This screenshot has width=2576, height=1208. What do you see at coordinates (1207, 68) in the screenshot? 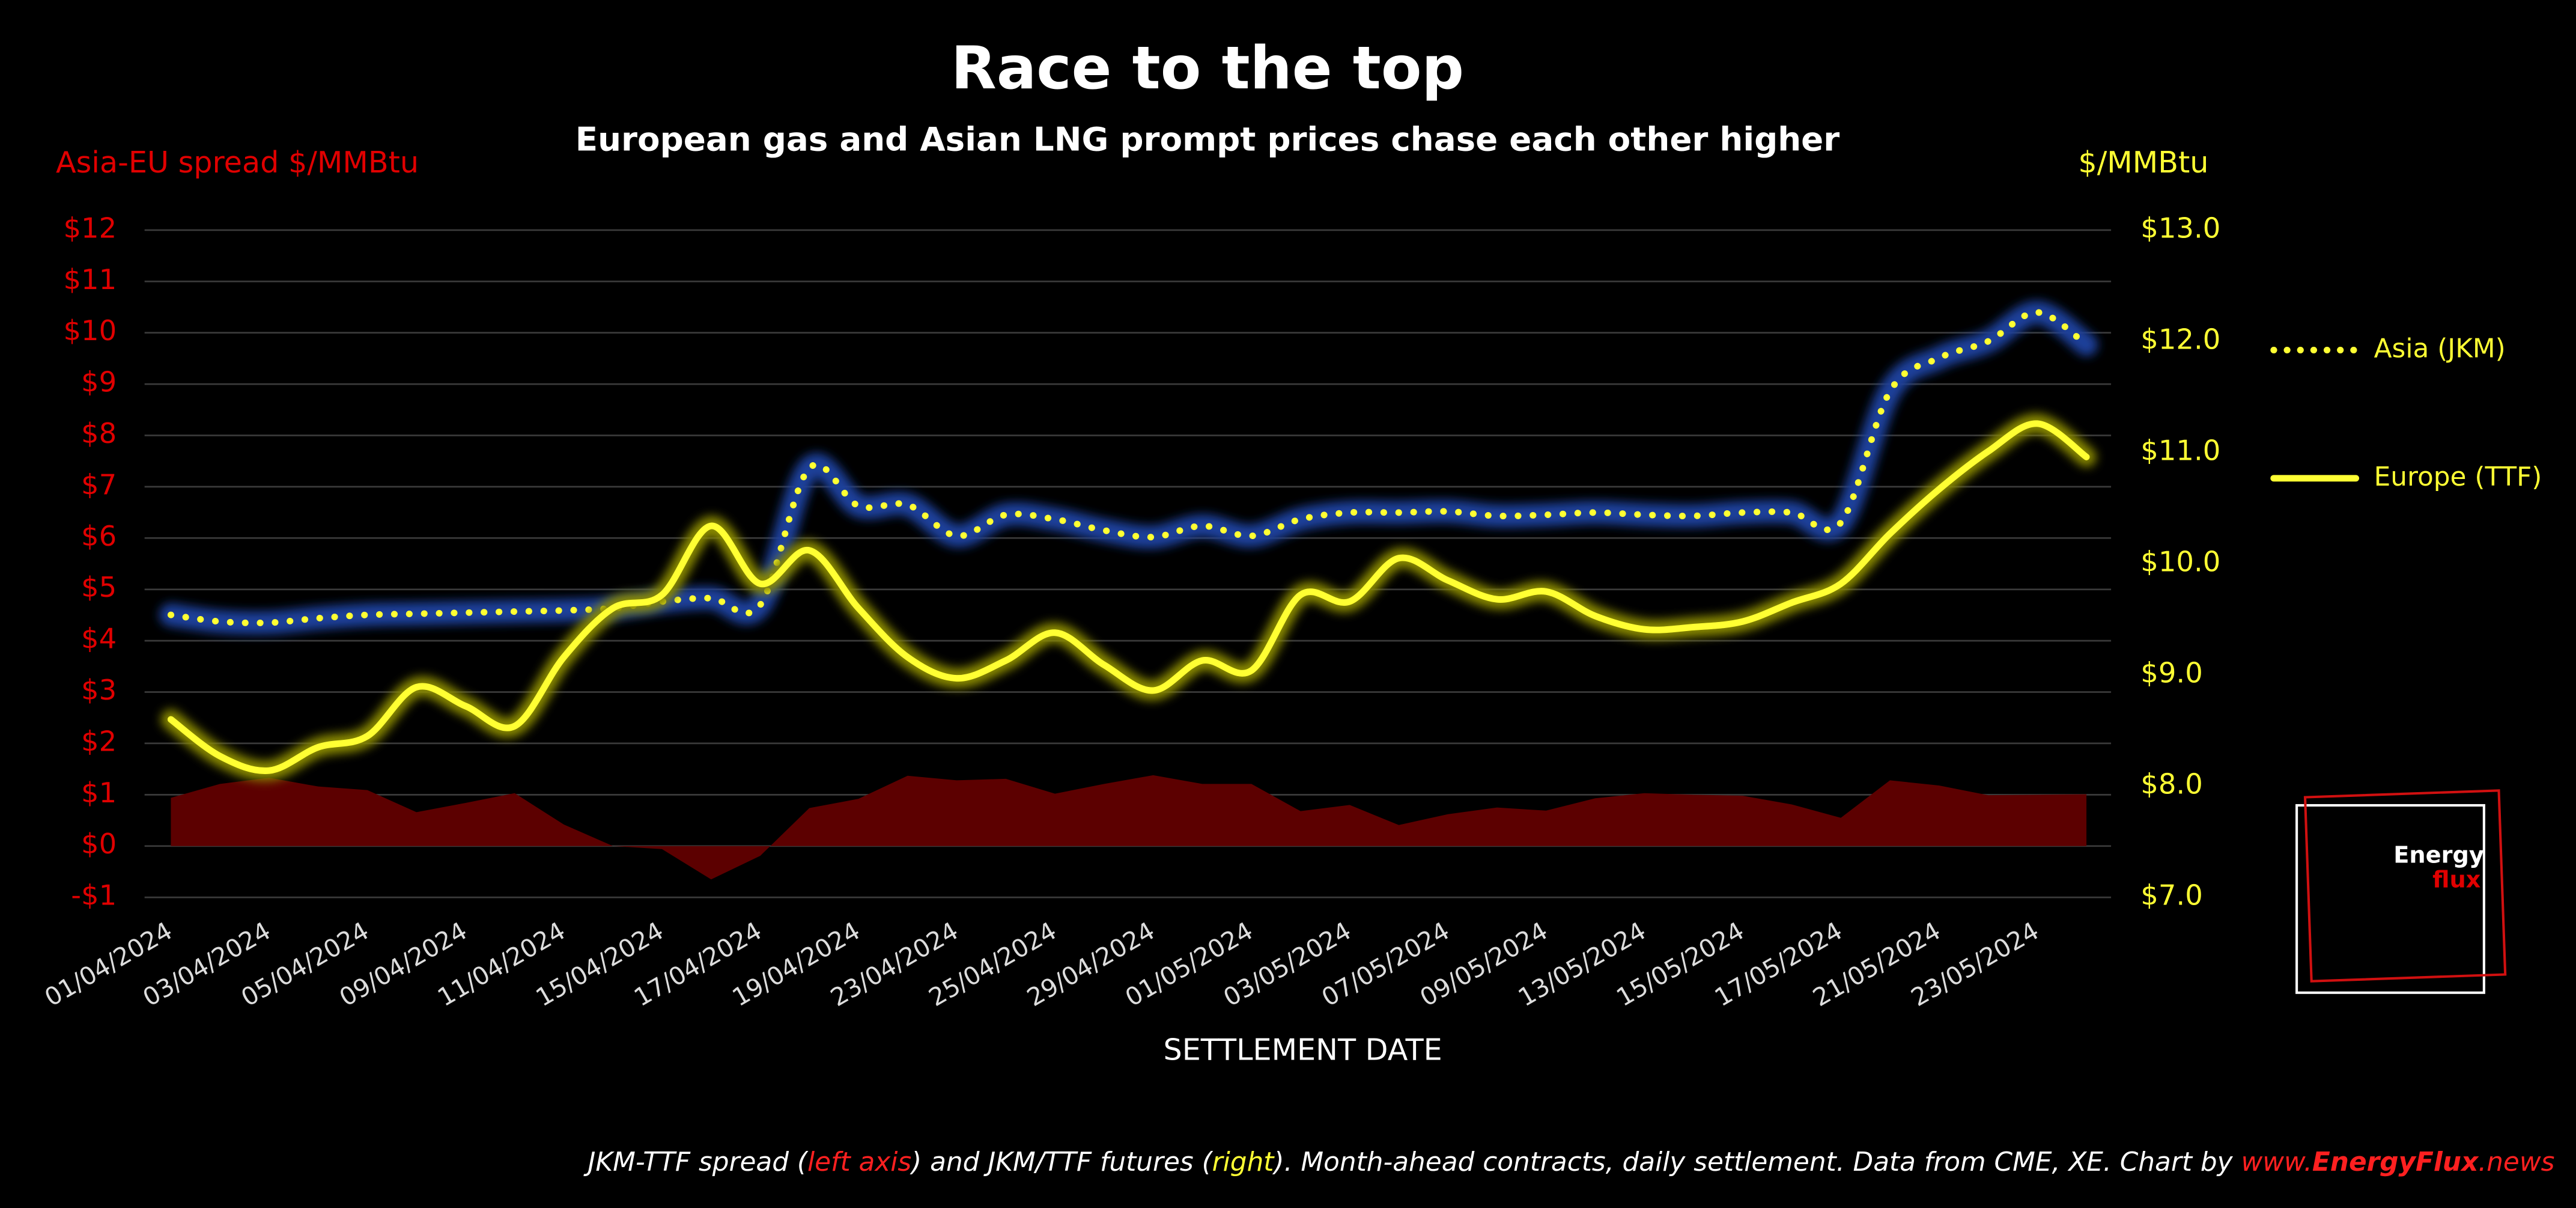
I see `chart-title: Race to the top` at bounding box center [1207, 68].